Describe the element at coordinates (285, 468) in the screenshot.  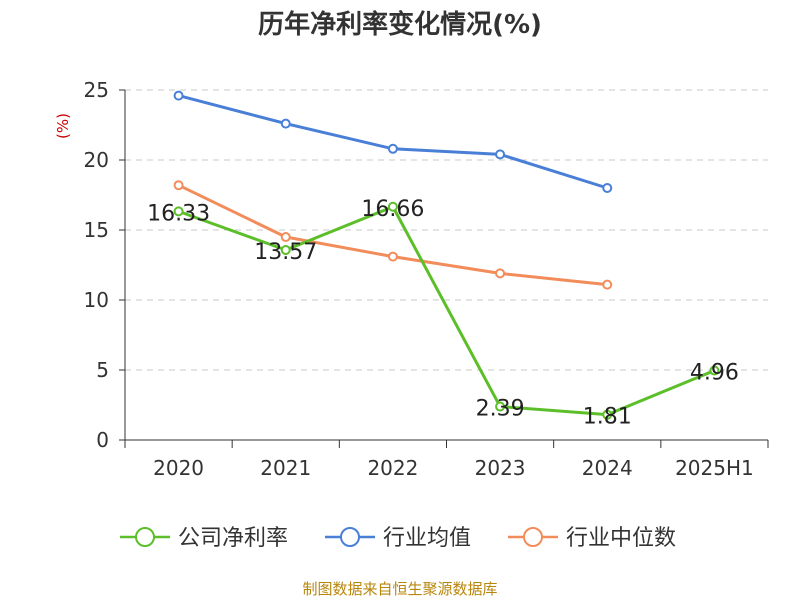
I see `x-tick-label: 2021` at that location.